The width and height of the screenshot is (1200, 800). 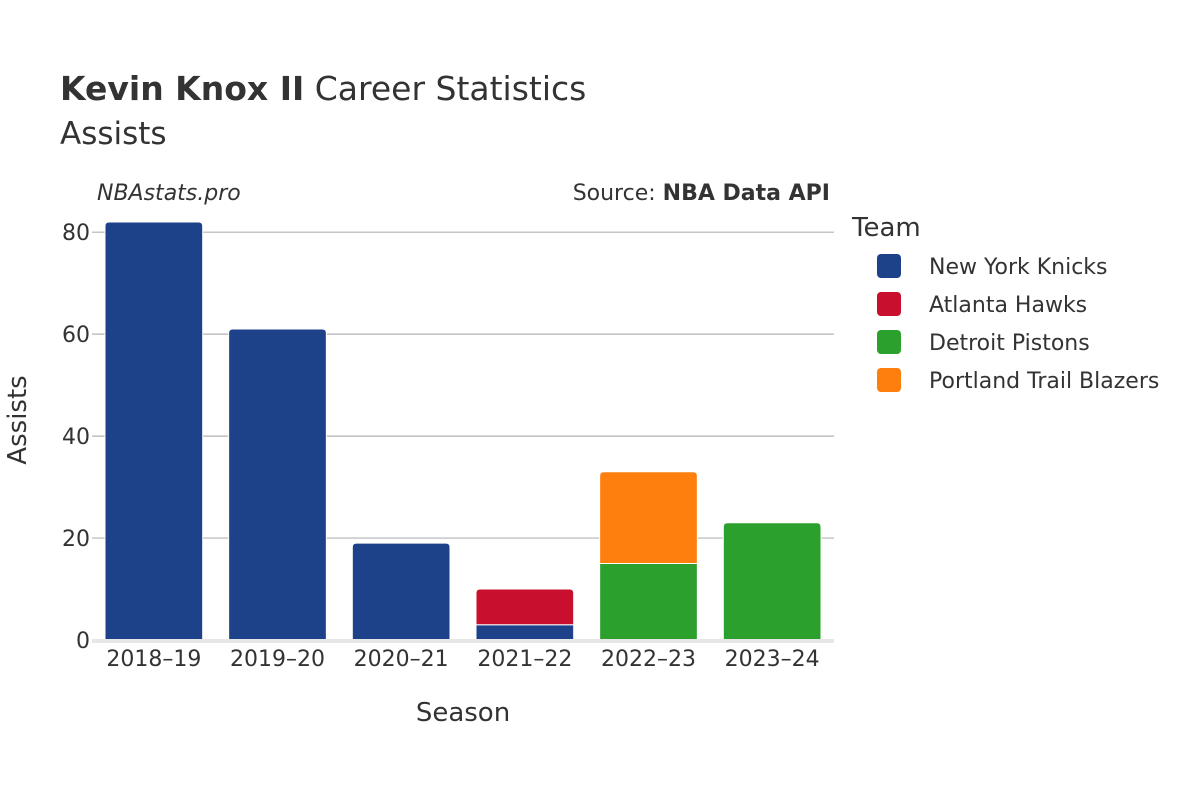 I want to click on watermark: NBAstats.pro, so click(x=169, y=193).